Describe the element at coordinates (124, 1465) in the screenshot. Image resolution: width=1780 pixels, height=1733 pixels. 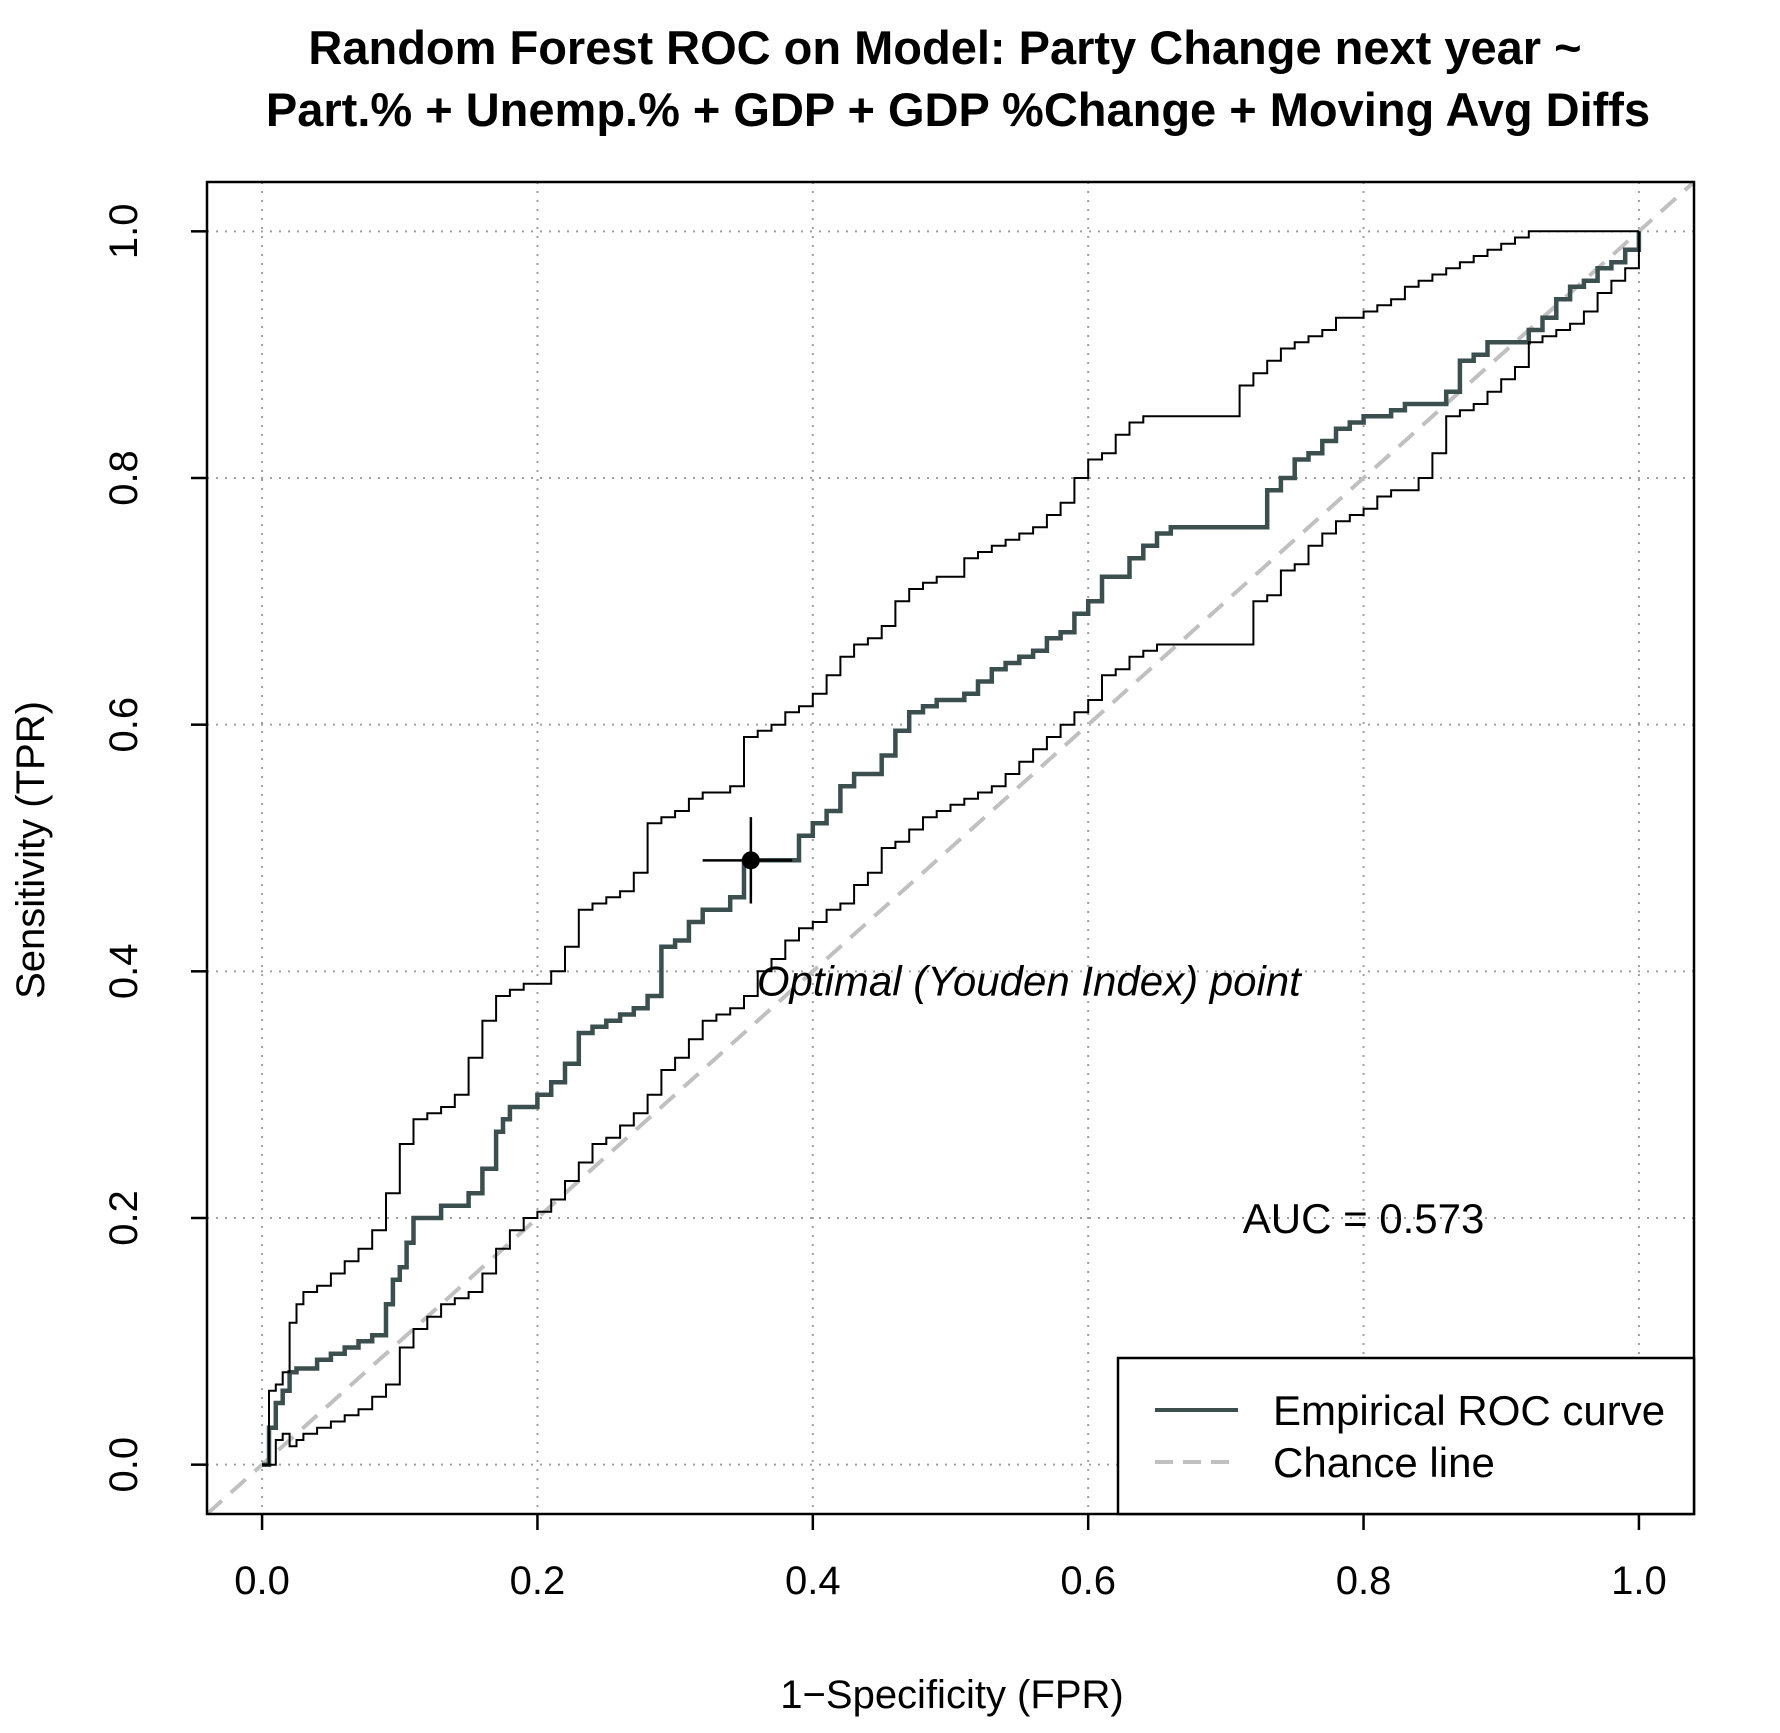
I see `y-tick-label-0: 0.0` at that location.